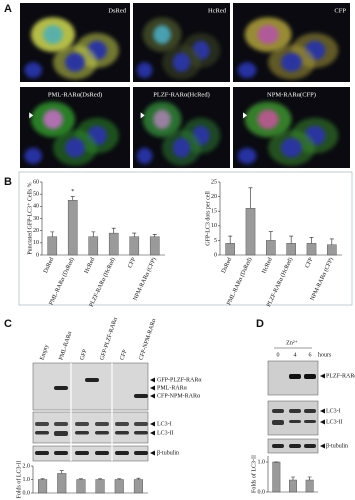 This screenshot has height=500, width=355. Describe the element at coordinates (66, 345) in the screenshot. I see `lane-label: PML-RARα` at that location.